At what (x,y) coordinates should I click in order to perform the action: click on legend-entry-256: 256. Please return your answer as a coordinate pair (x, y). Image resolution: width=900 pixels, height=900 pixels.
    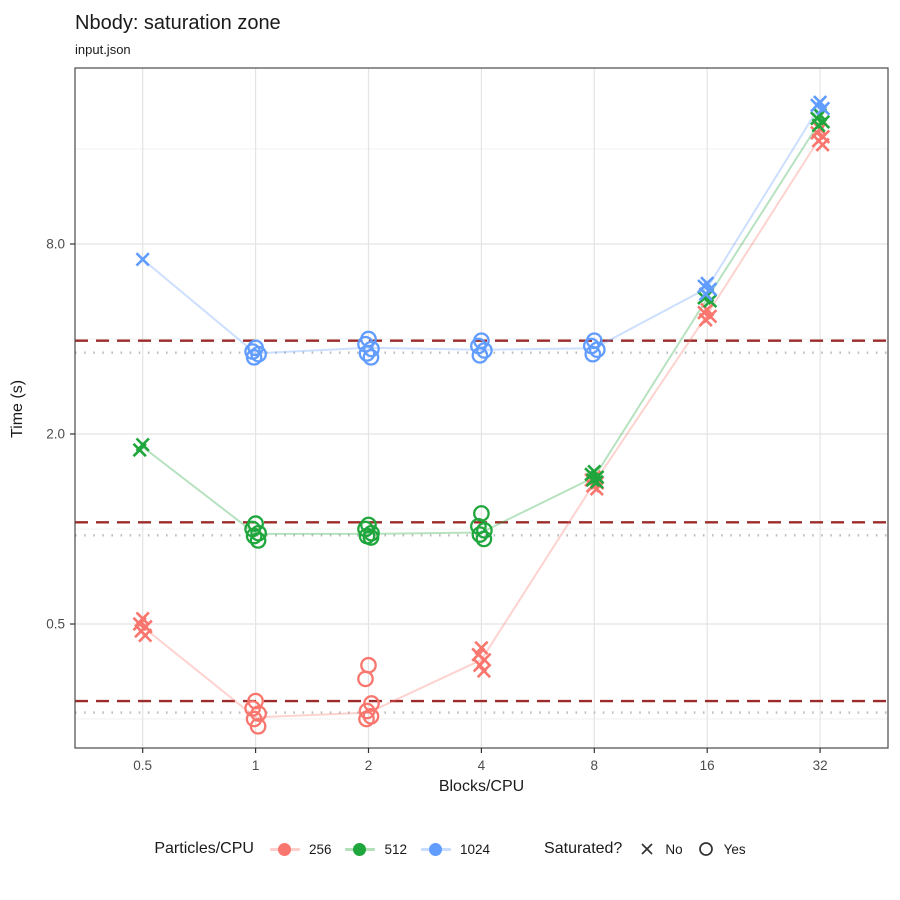
    Looking at the image, I should click on (300, 849).